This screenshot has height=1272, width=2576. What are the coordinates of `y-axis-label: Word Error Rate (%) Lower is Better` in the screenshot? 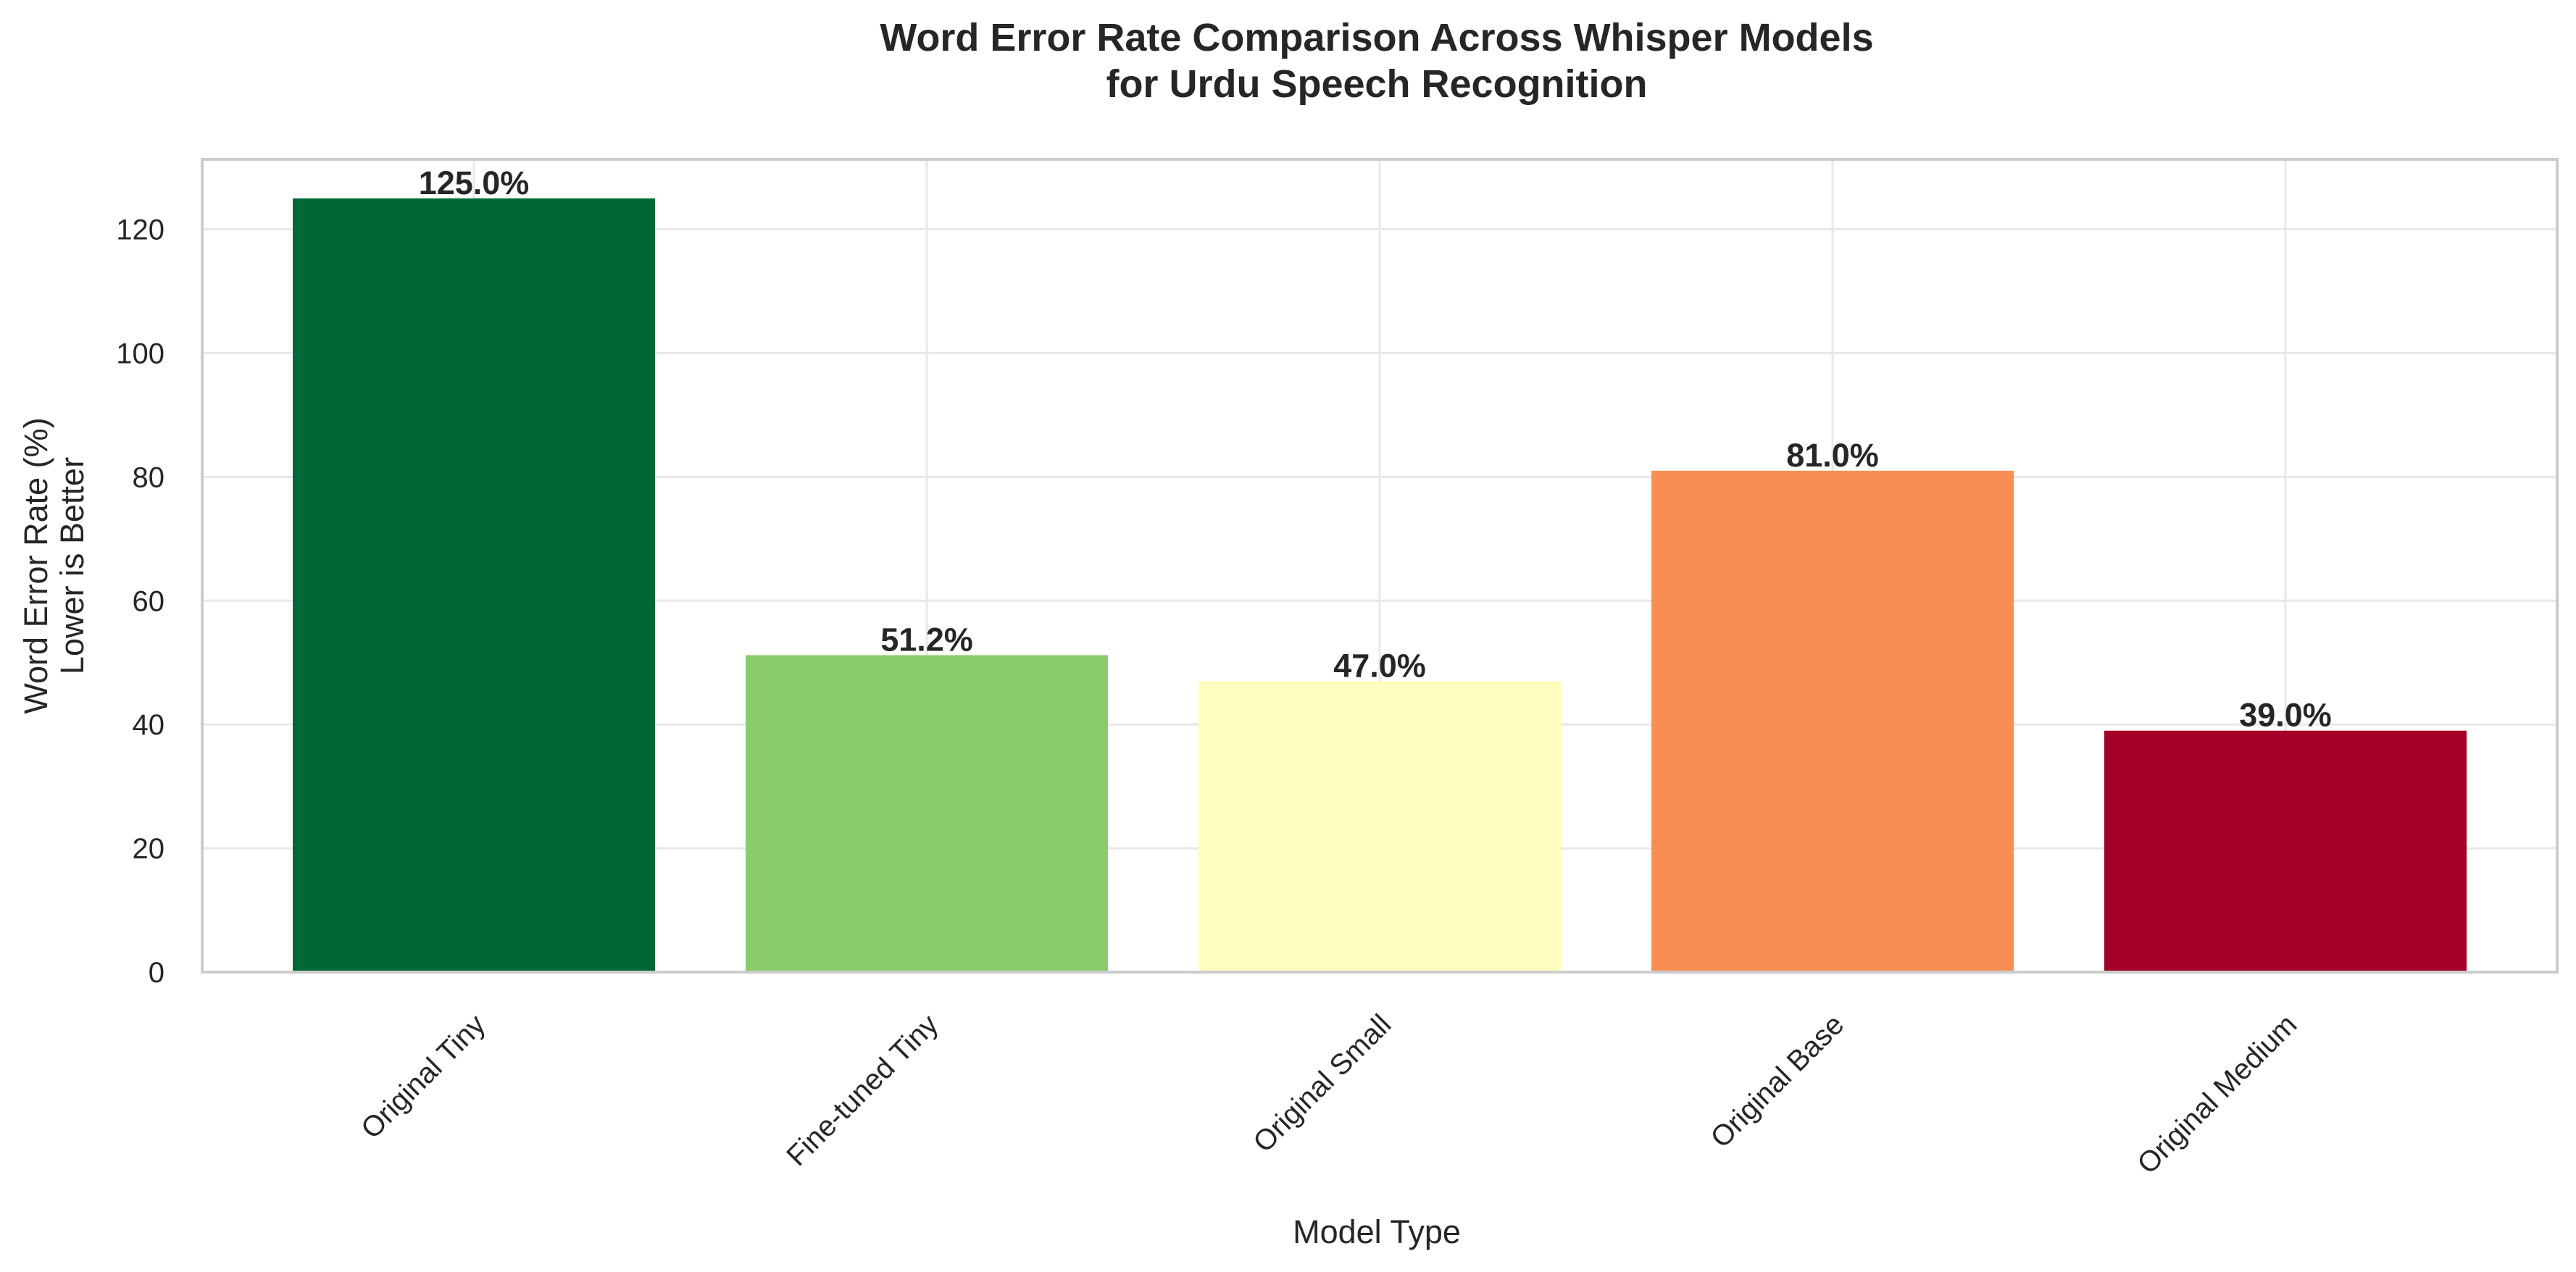 It's located at (54, 565).